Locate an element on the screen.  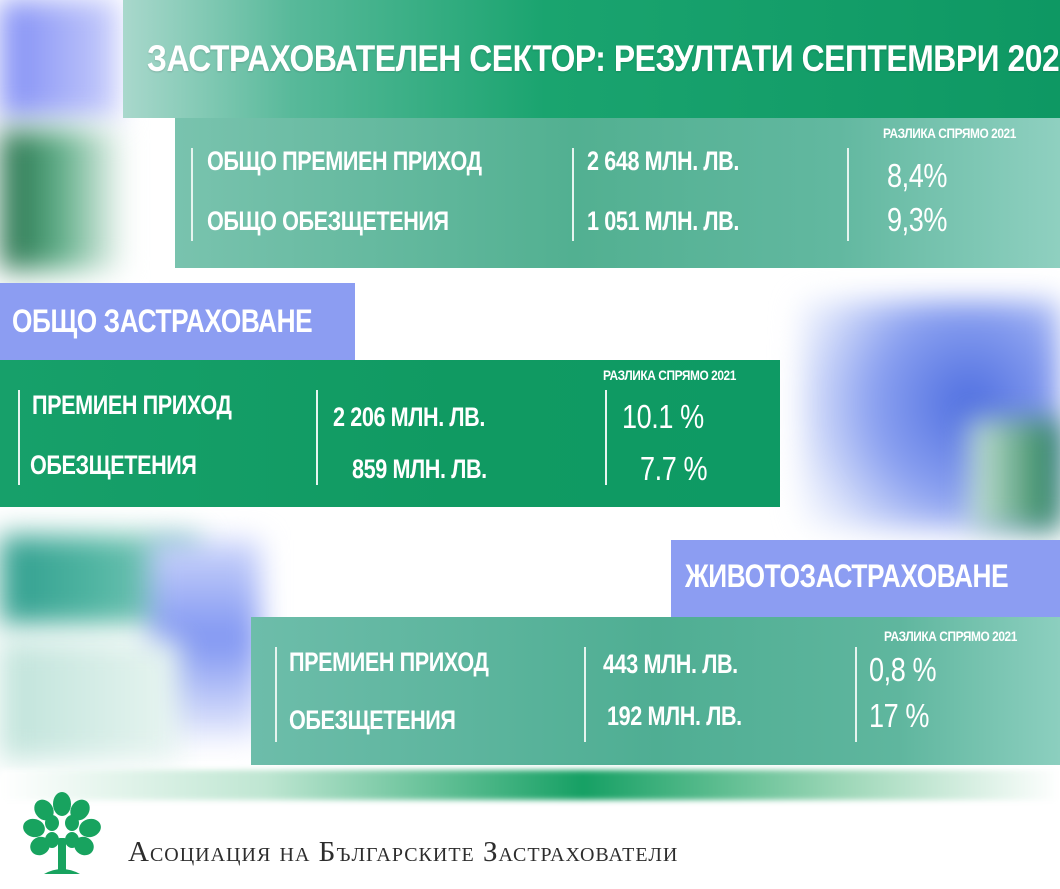
life-heading-badge: ЖИВОТОЗАСТРАХОВАНЕ is located at coordinates (865, 578).